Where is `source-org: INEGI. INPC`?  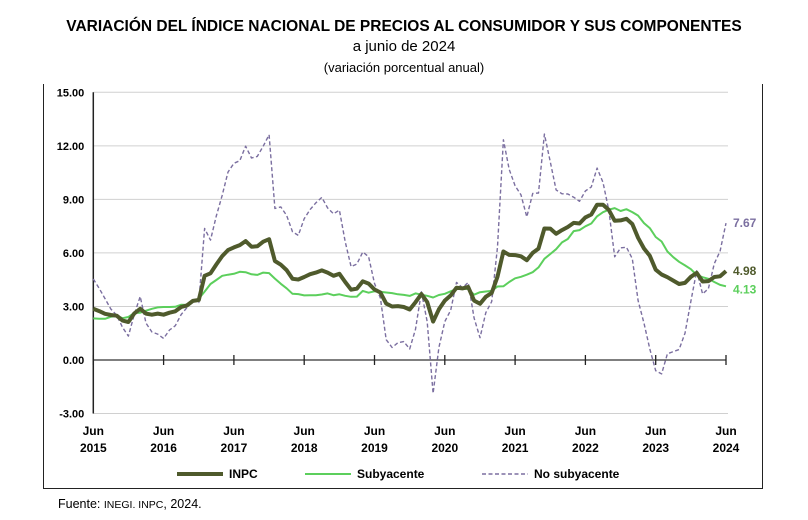 source-org: INEGI. INPC is located at coordinates (133, 505).